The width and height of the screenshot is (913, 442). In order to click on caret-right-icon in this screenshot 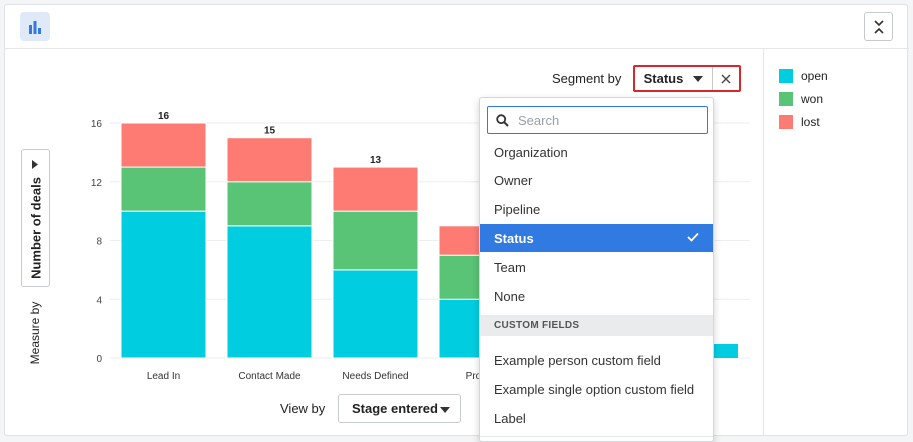, I will do `click(35, 164)`.